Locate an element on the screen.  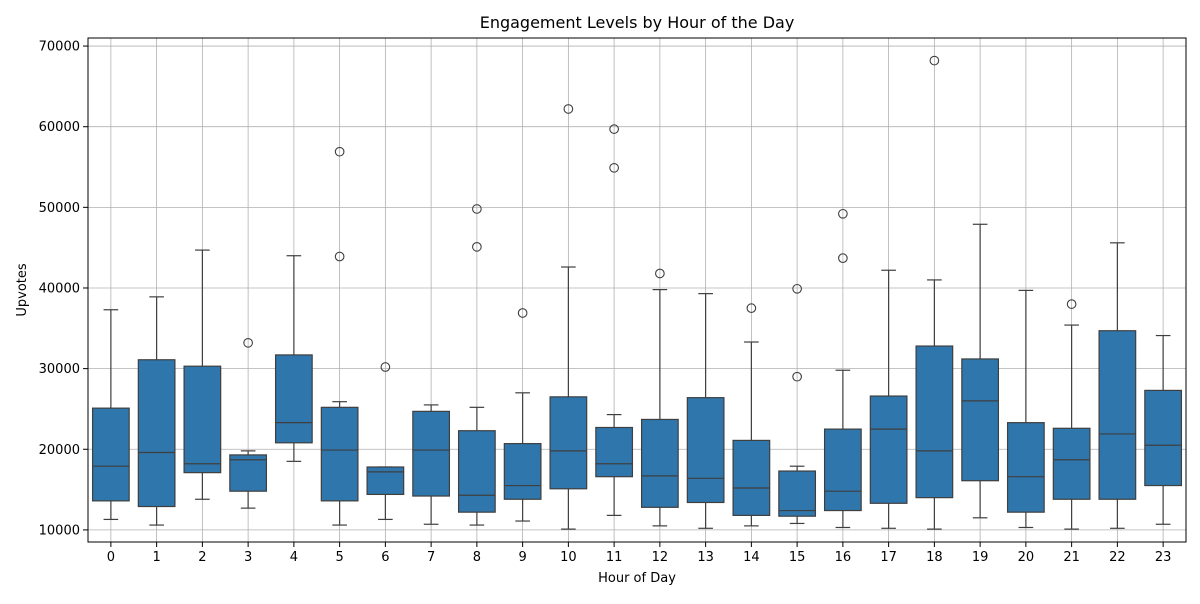
x-tick-label: 13 is located at coordinates (705, 557).